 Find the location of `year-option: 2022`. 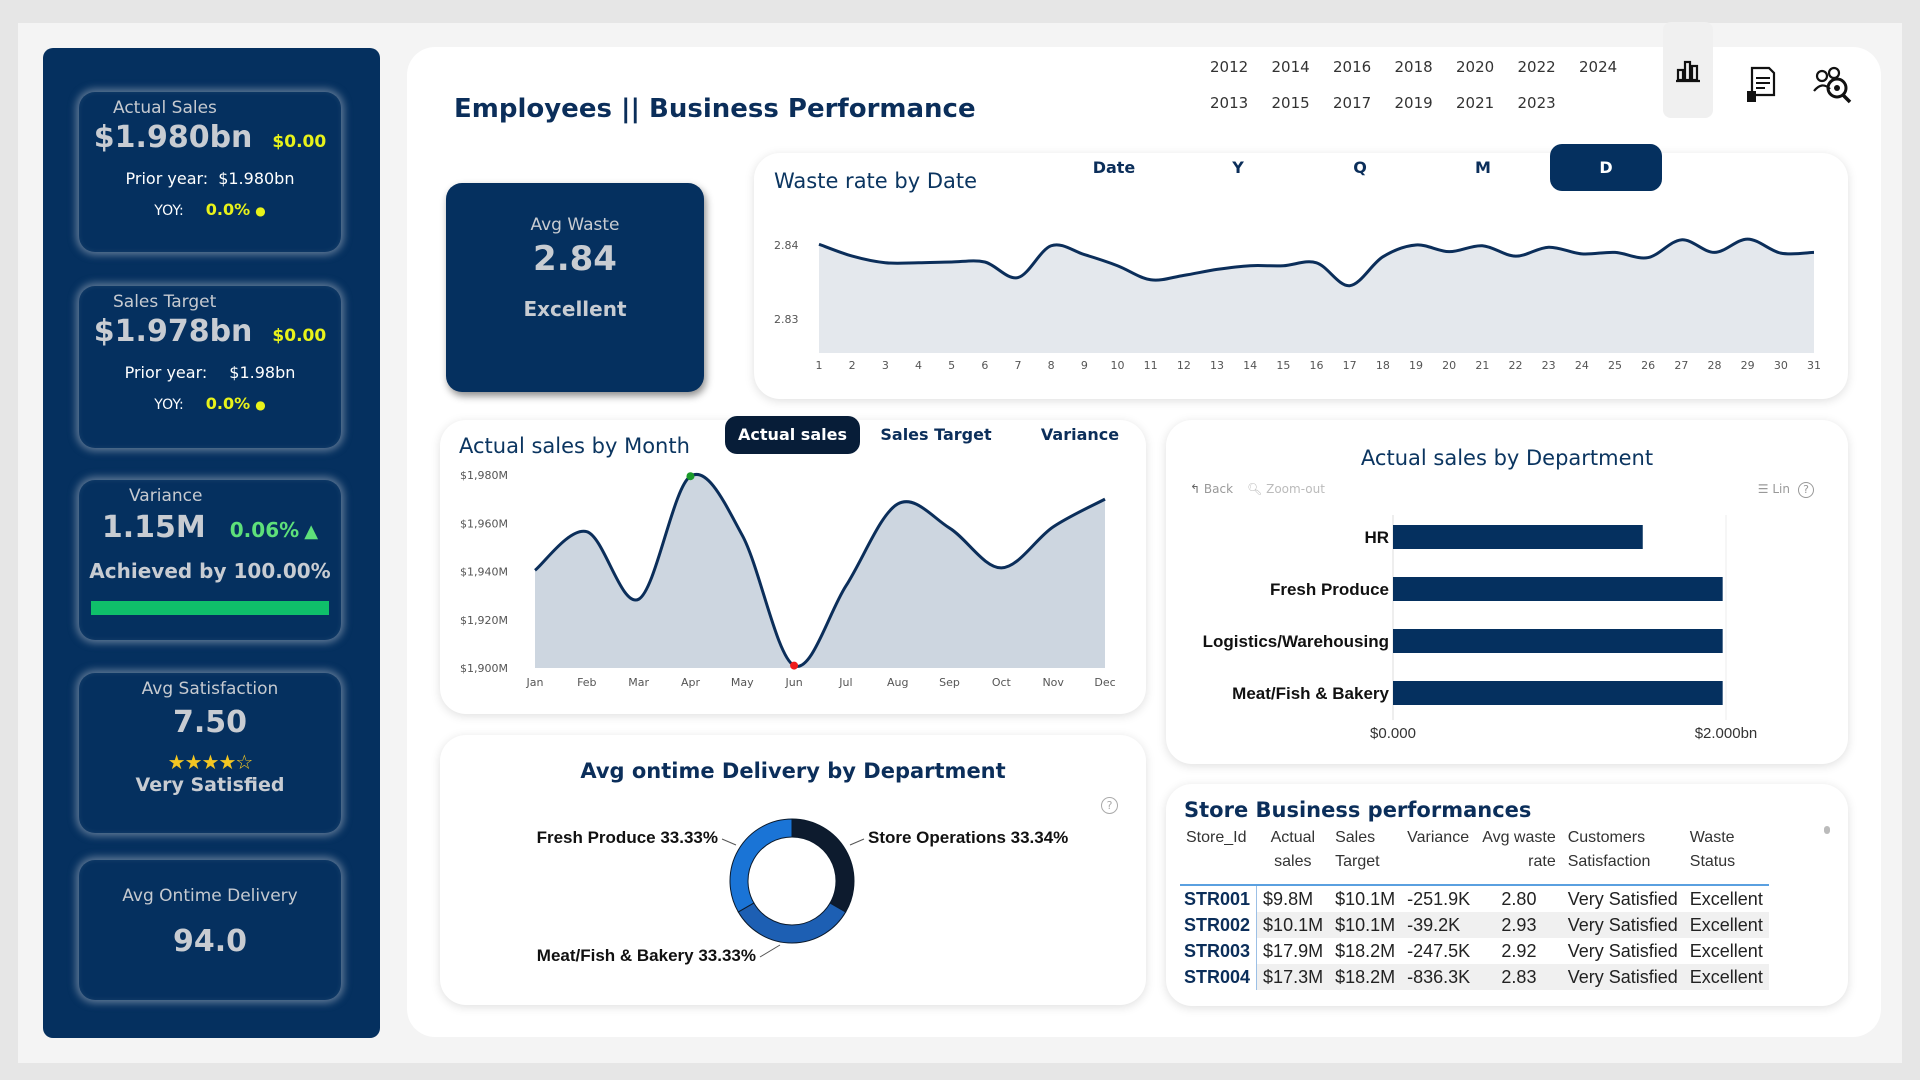

year-option: 2022 is located at coordinates (1536, 67).